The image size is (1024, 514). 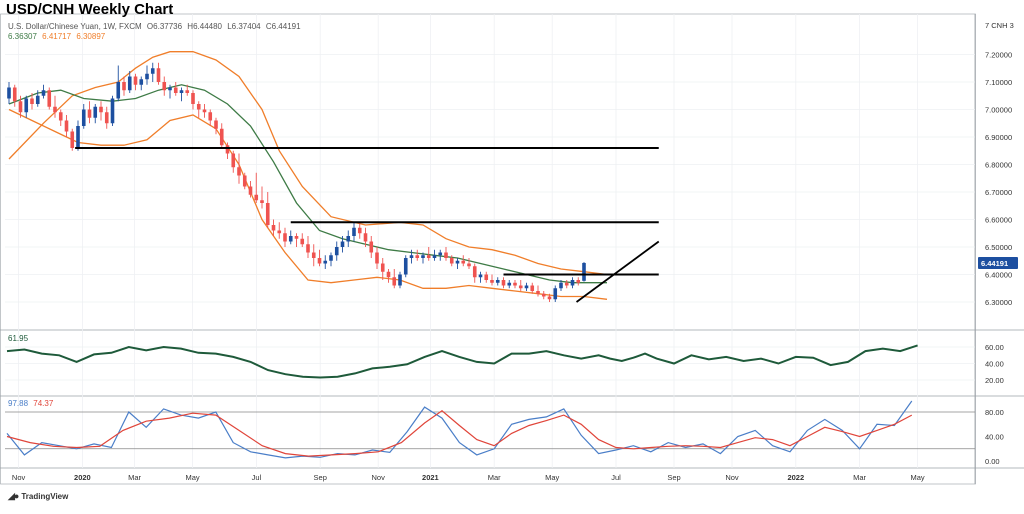 What do you see at coordinates (18, 403) in the screenshot?
I see `stoch-k-value: 97.88` at bounding box center [18, 403].